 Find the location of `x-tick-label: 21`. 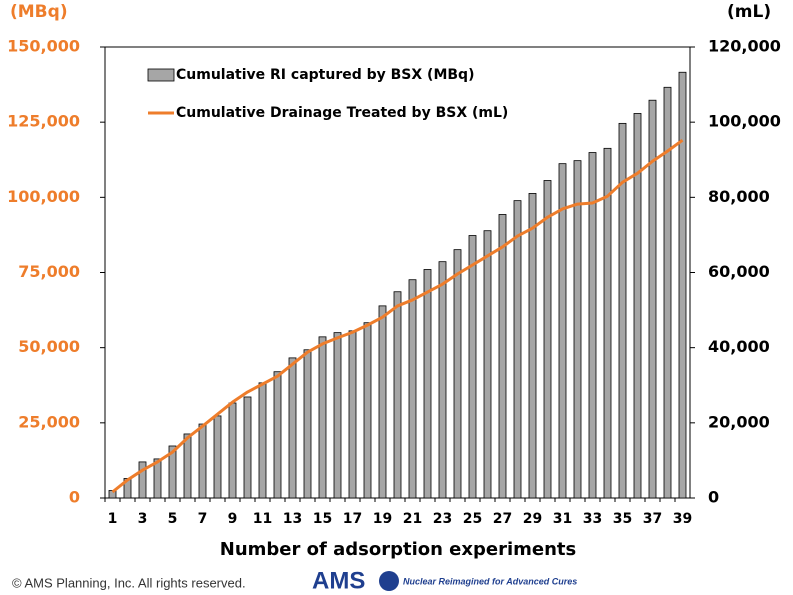

x-tick-label: 21 is located at coordinates (412, 519).